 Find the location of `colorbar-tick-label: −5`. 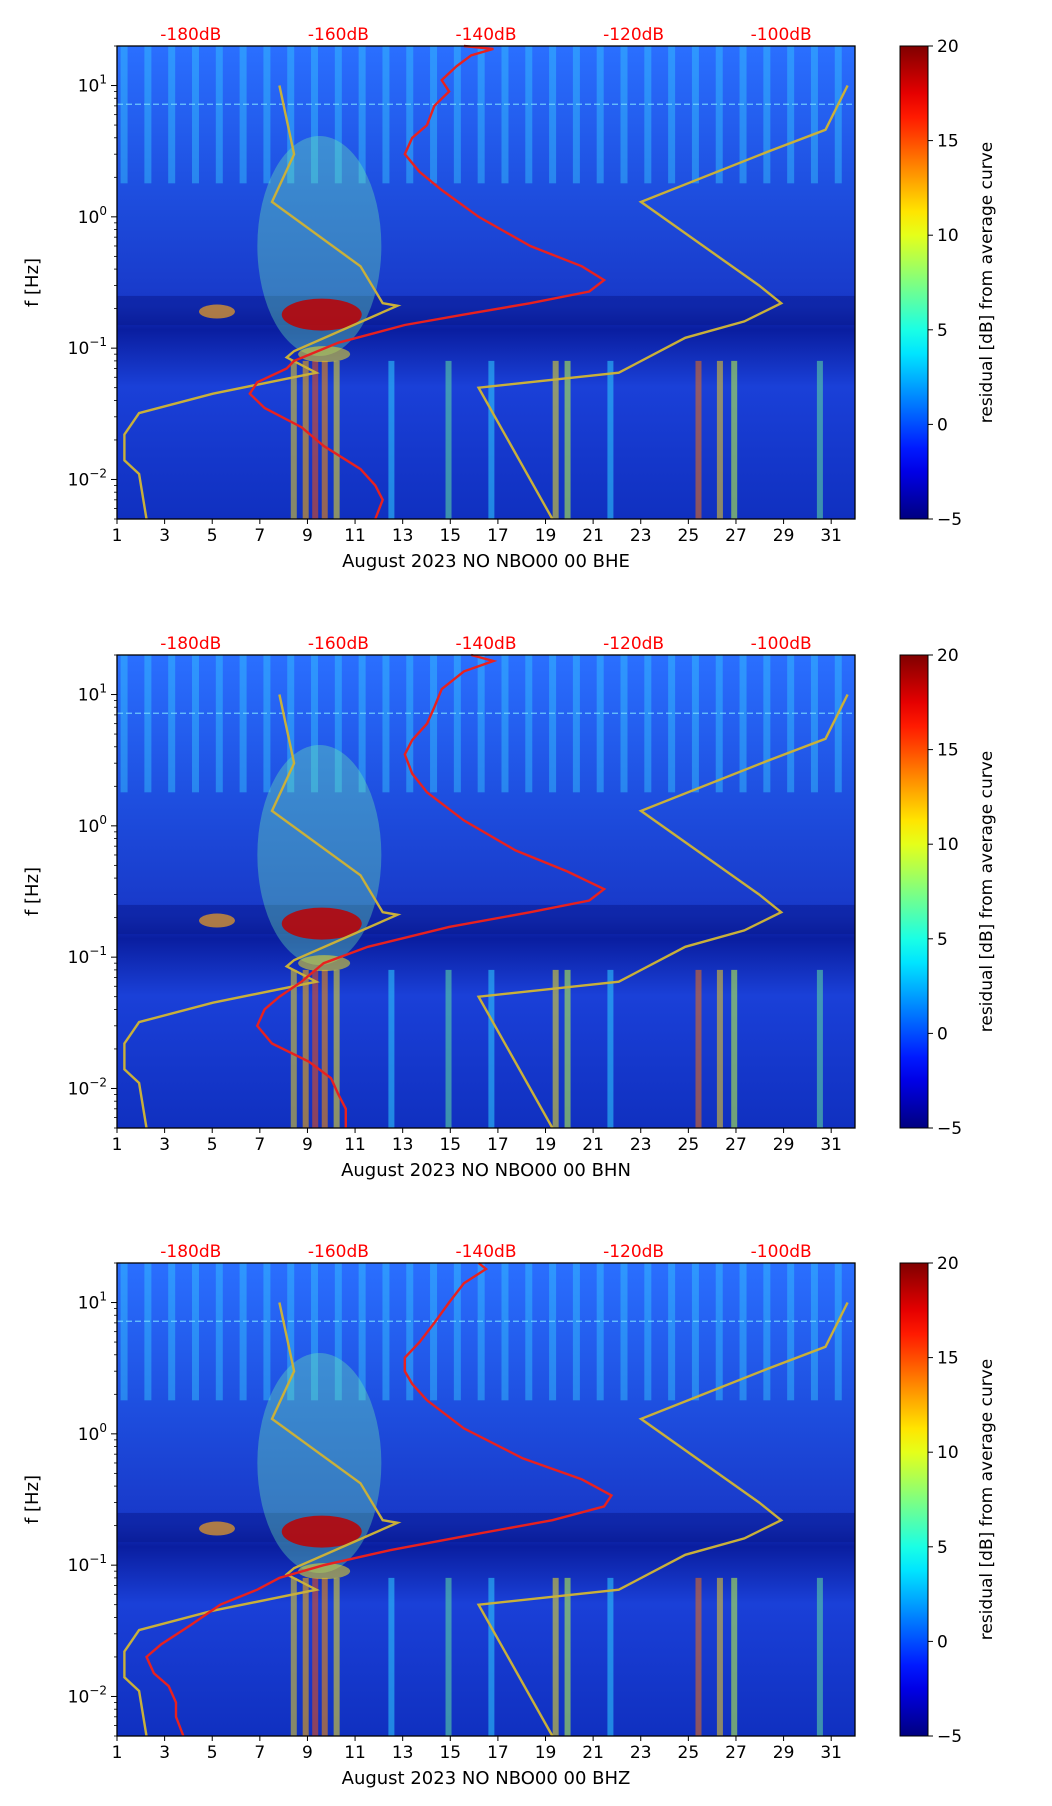

colorbar-tick-label: −5 is located at coordinates (949, 1737).